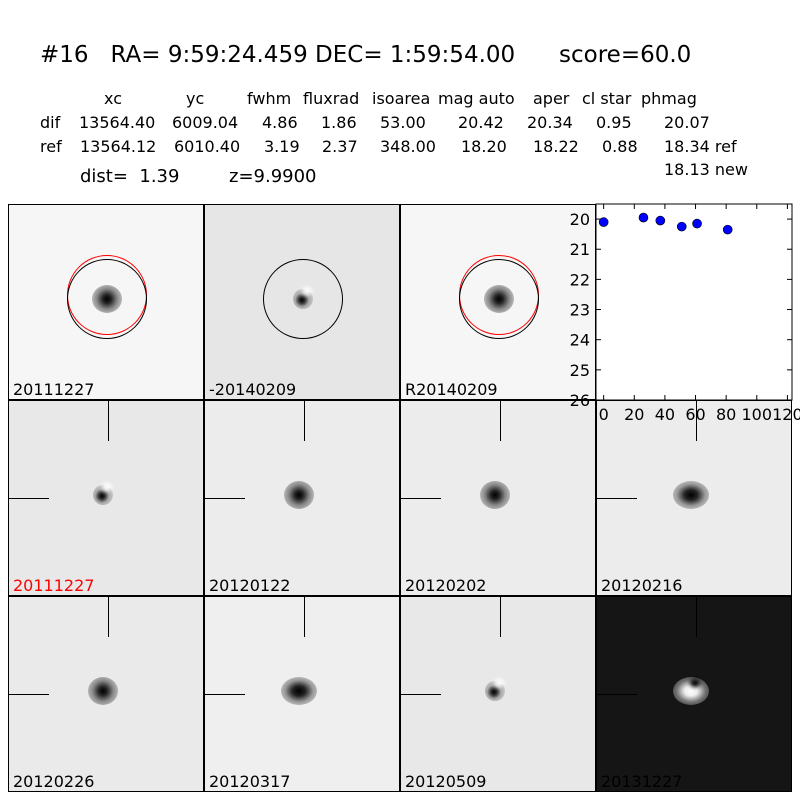 This screenshot has height=800, width=800. Describe the element at coordinates (250, 585) in the screenshot. I see `stamp-date-label: 20120122` at that location.